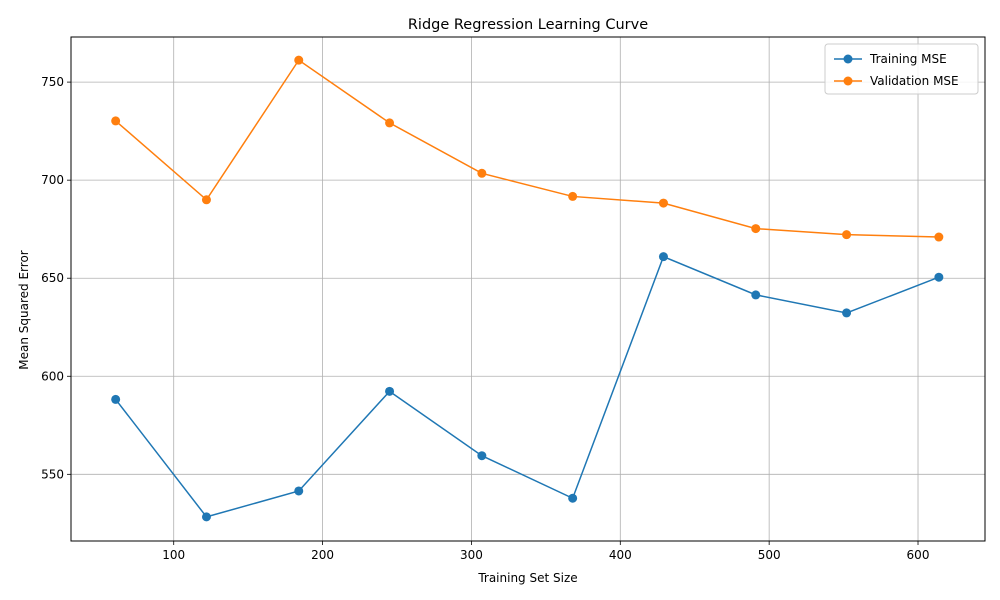  Describe the element at coordinates (52, 180) in the screenshot. I see `y-tick-label: 700` at that location.